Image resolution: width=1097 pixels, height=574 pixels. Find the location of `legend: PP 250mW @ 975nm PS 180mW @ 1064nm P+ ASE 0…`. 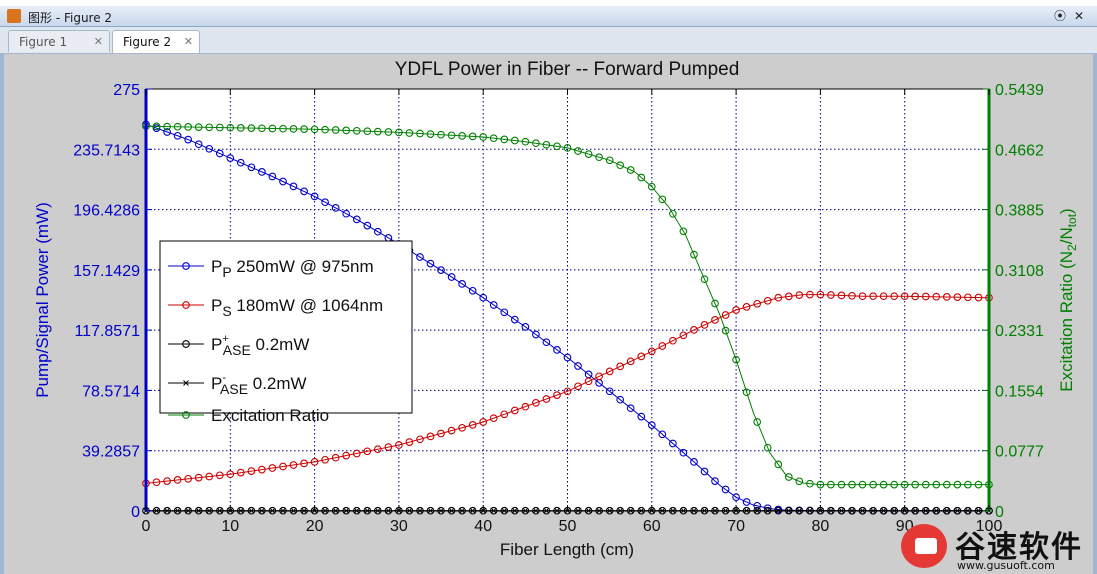

legend: PP 250mW @ 975nm PS 180mW @ 1064nm P+ ASE 0… is located at coordinates (286, 332).